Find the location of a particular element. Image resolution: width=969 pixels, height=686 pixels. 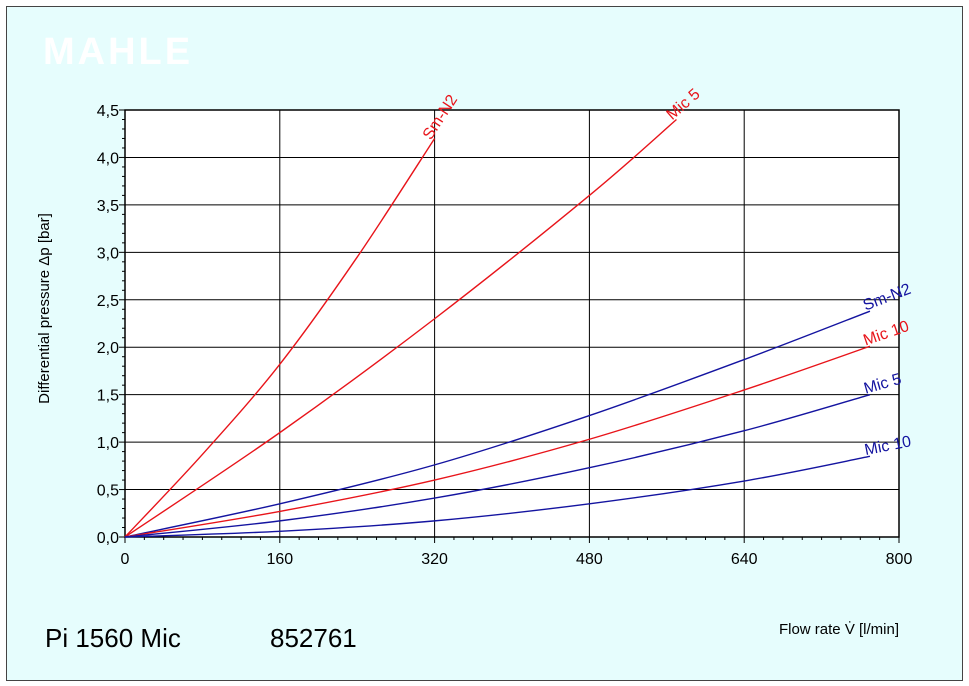

y-tick-label: 3,0 is located at coordinates (108, 253).